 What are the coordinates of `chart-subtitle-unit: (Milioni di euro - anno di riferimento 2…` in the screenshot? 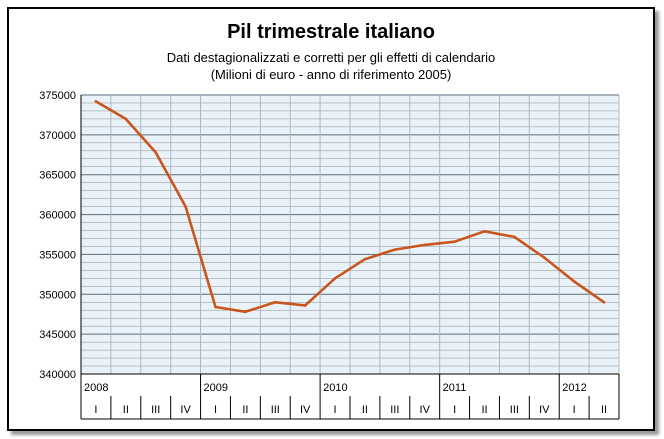 It's located at (331, 74).